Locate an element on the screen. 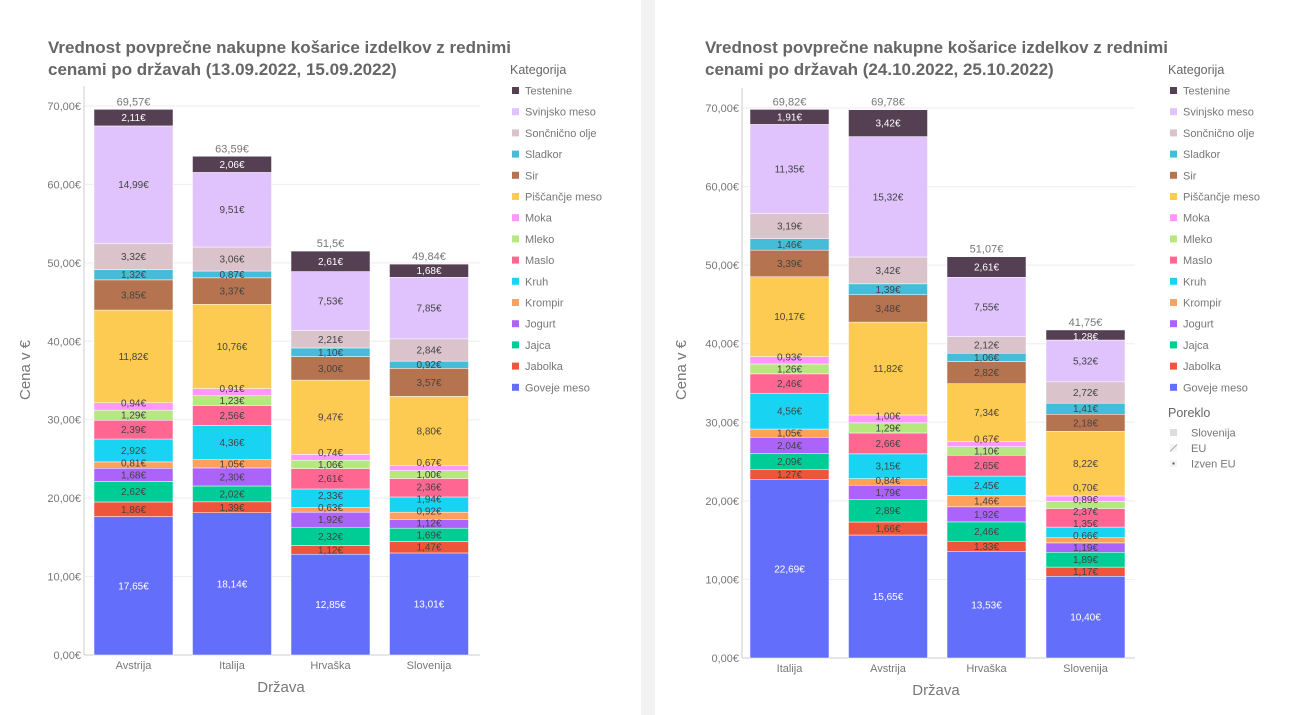 Image resolution: width=1294 pixels, height=715 pixels. y-tick-label: 70,00€ is located at coordinates (722, 109).